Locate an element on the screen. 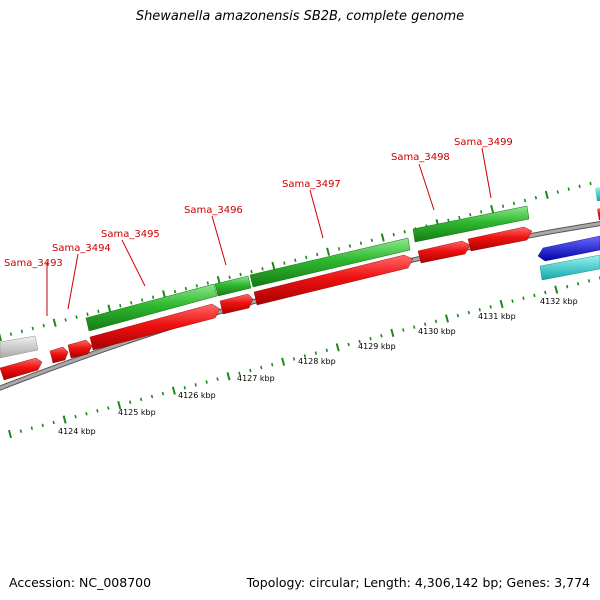  gene-label: Sama_3493 is located at coordinates (33, 263).